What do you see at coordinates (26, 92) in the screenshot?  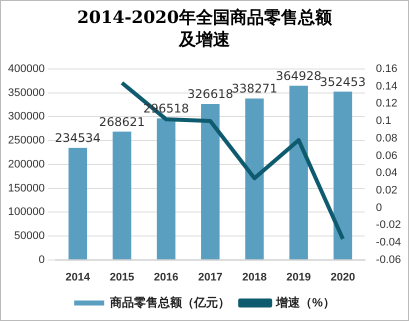 I see `y-tick-label: 350000` at bounding box center [26, 92].